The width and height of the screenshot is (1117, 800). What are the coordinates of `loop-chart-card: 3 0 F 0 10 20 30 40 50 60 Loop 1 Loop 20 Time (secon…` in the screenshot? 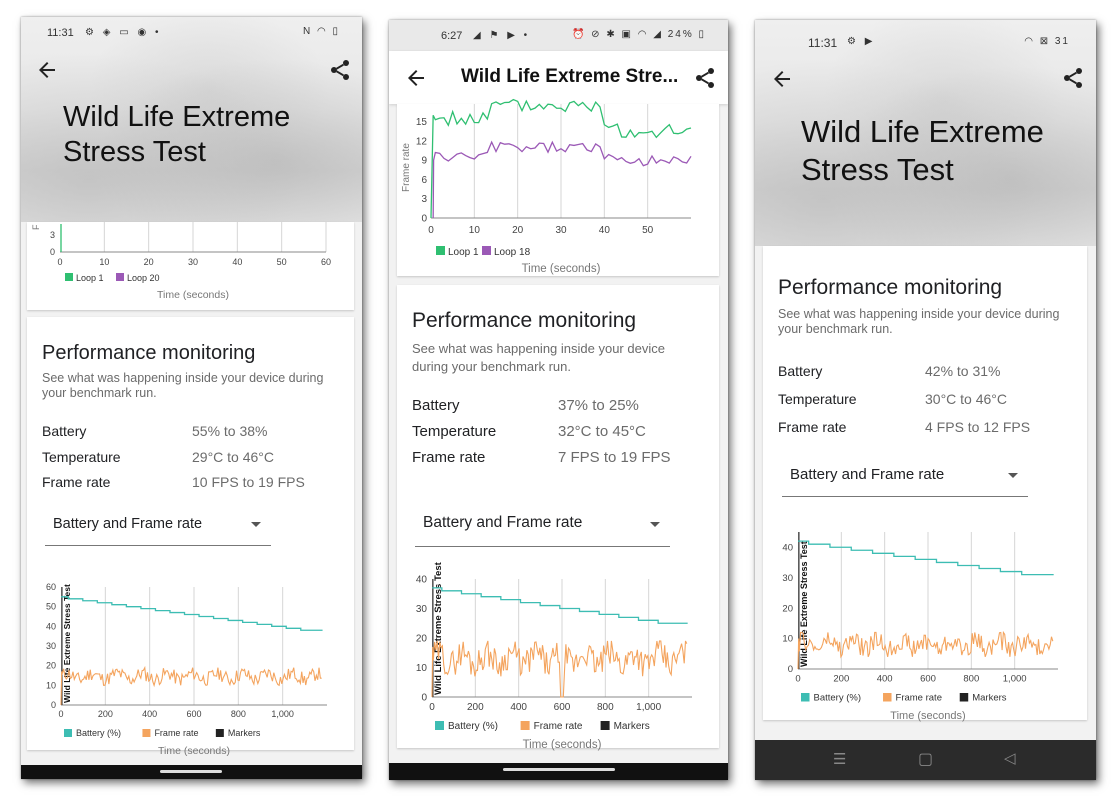 It's located at (190, 266).